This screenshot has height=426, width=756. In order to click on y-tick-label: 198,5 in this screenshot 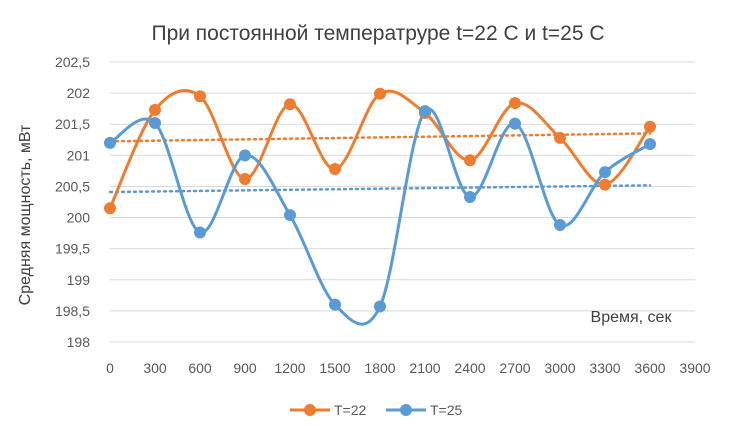, I will do `click(72, 311)`.